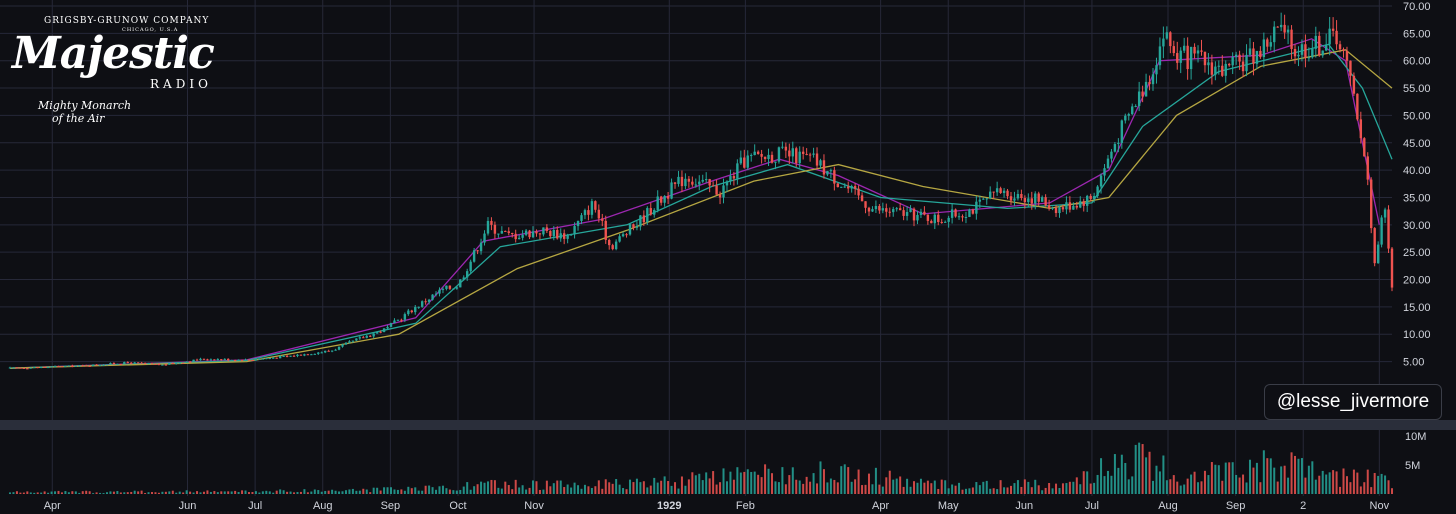  Describe the element at coordinates (1303, 506) in the screenshot. I see `x-tick-label: 2` at that location.